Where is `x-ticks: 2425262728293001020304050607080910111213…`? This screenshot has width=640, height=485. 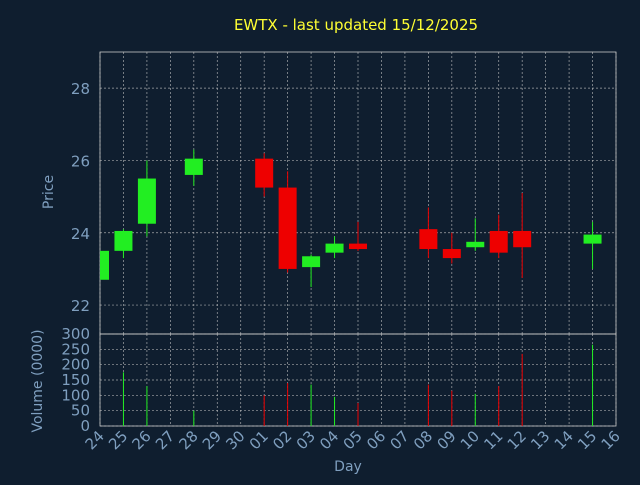
x-ticks: 2425262728293001020304050607080910111213… is located at coordinates (353, 440).